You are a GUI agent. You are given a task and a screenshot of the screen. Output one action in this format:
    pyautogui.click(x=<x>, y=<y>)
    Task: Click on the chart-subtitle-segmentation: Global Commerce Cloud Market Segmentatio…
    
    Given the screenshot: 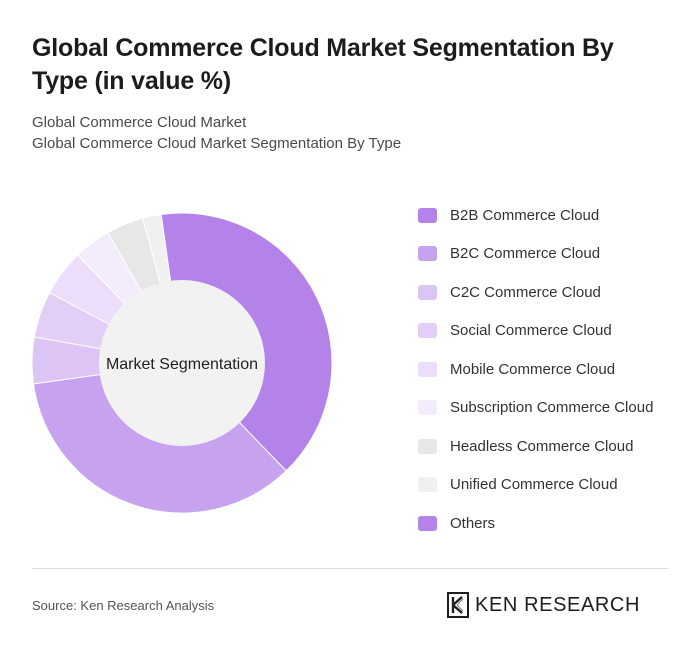 What is the action you would take?
    pyautogui.click(x=217, y=143)
    